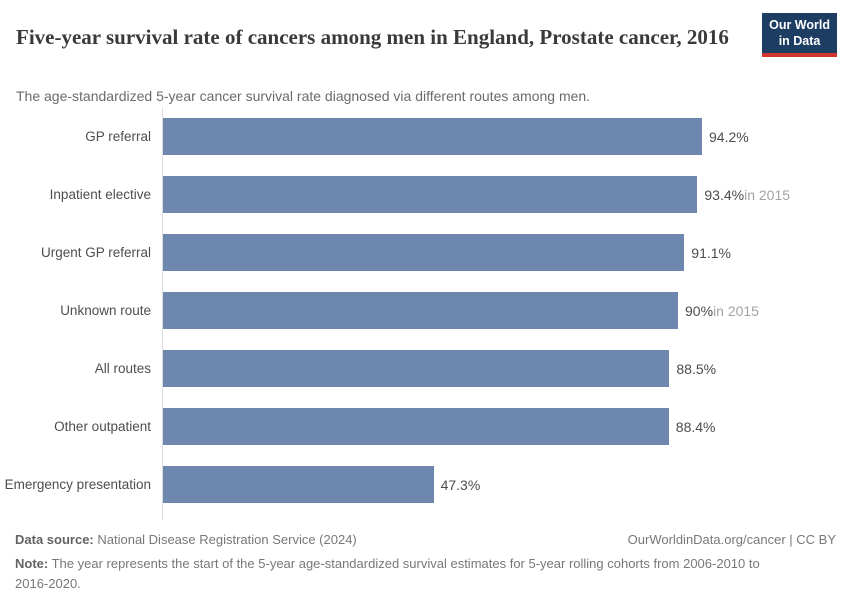 This screenshot has width=850, height=600. Describe the element at coordinates (95, 252) in the screenshot. I see `category-label: Urgent GP referral` at that location.